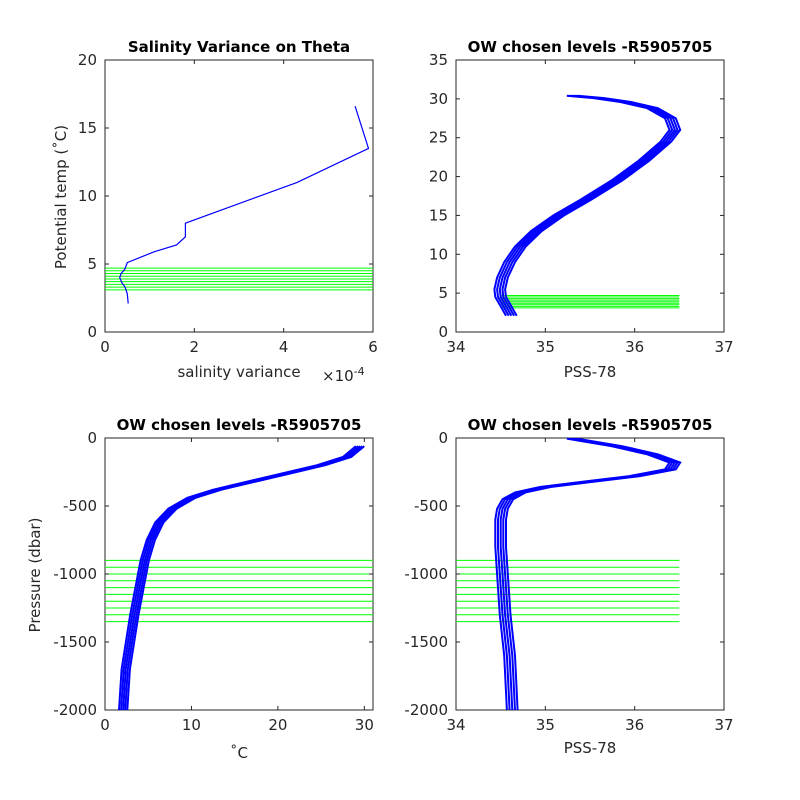 This screenshot has height=800, width=800. I want to click on x-tick-label: 30, so click(364, 725).